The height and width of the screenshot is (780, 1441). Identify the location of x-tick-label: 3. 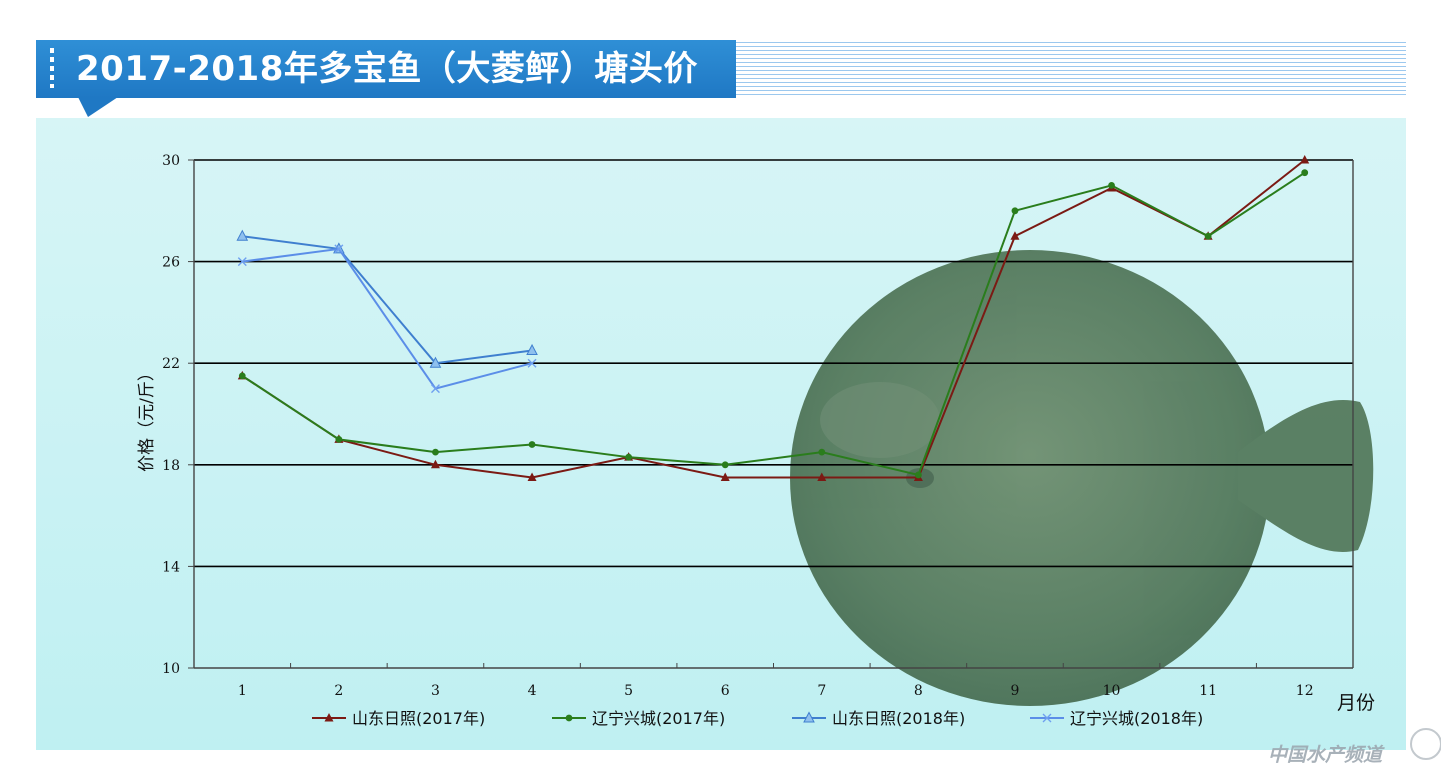
(435, 691).